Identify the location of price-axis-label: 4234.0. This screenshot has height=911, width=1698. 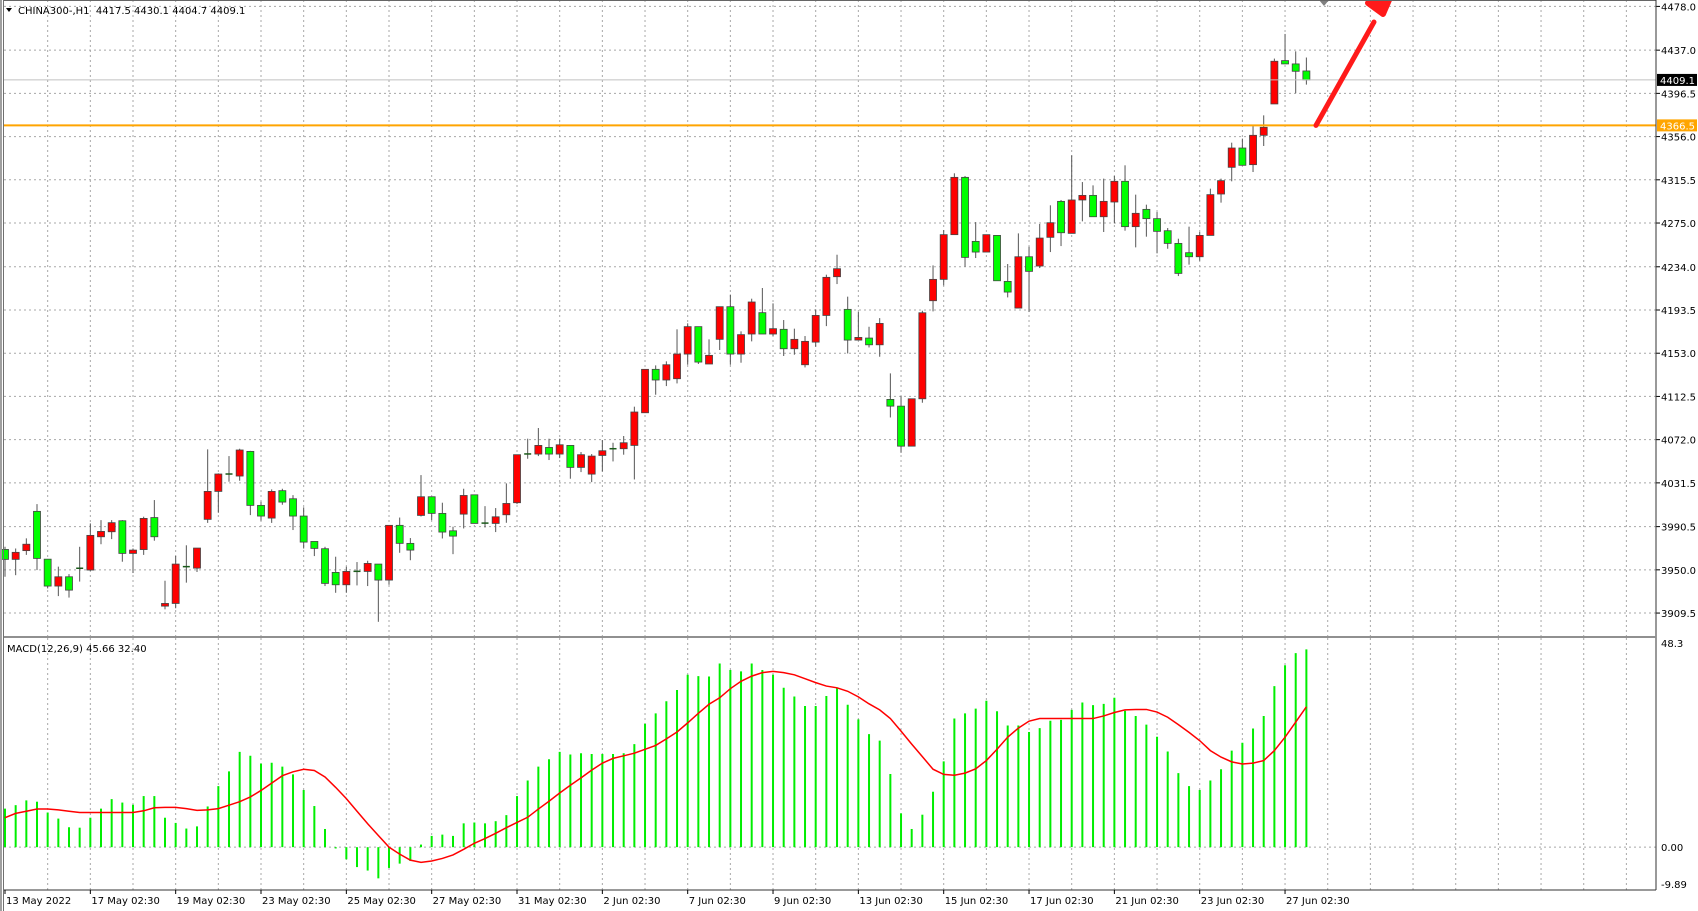
(1678, 268).